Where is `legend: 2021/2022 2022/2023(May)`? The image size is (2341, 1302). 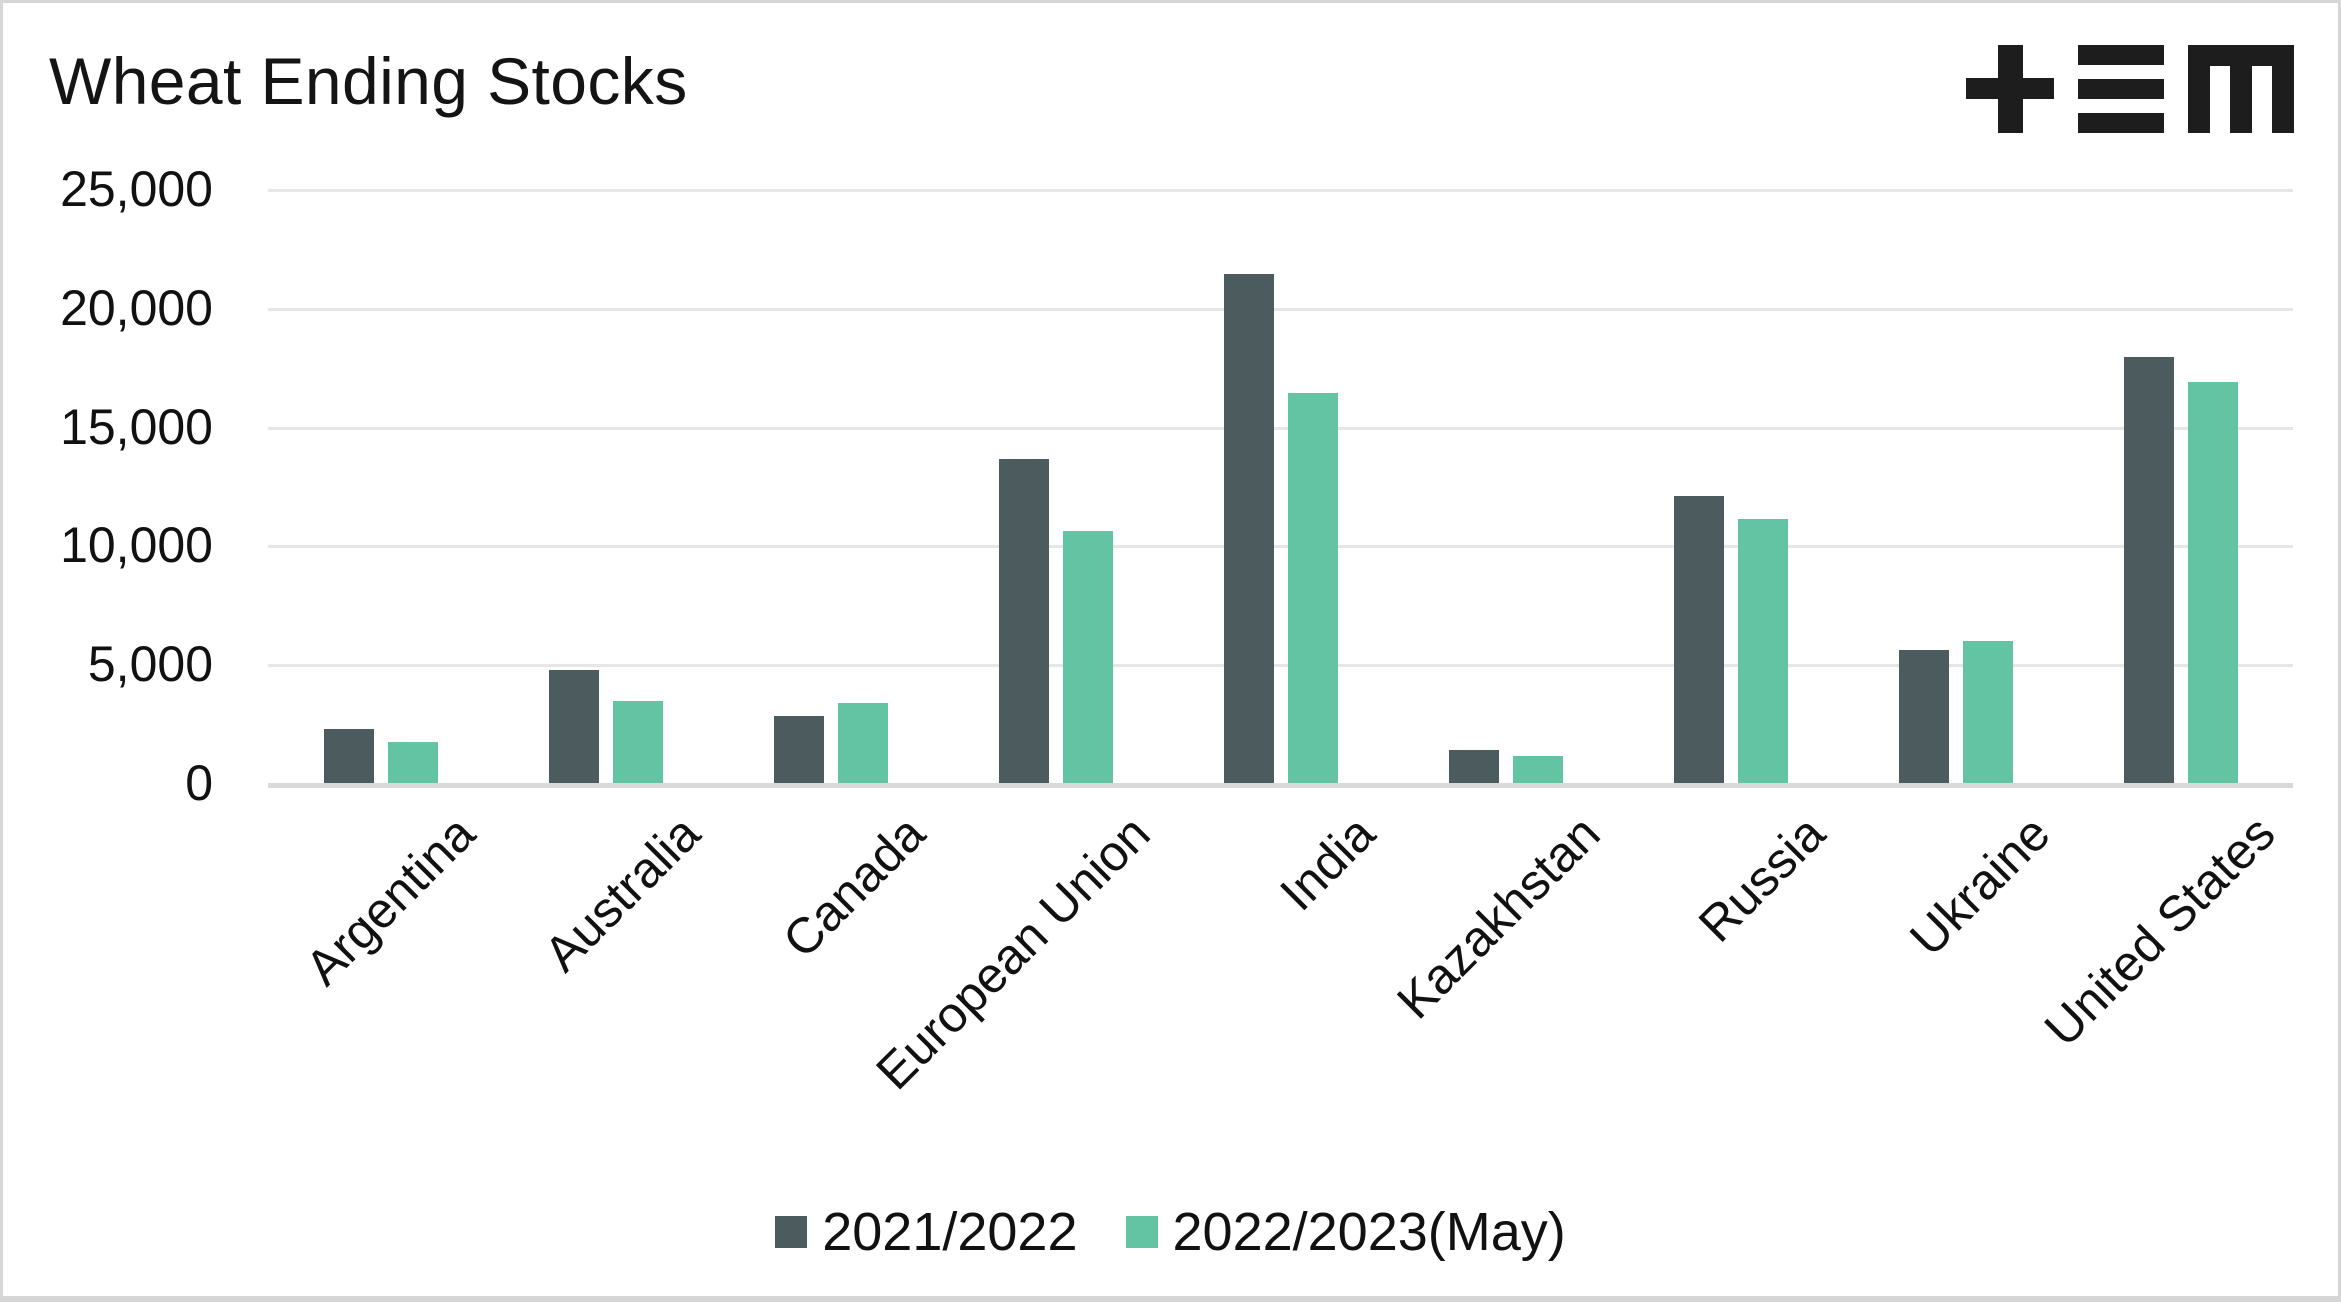
legend: 2021/2022 2022/2023(May) is located at coordinates (1170, 1232).